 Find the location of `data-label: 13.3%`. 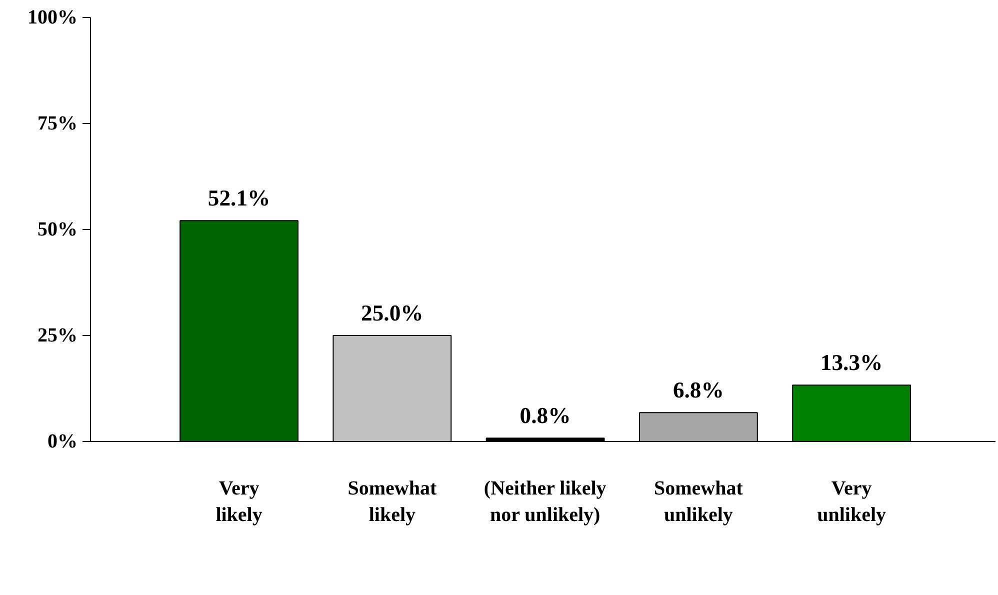

data-label: 13.3% is located at coordinates (851, 363).